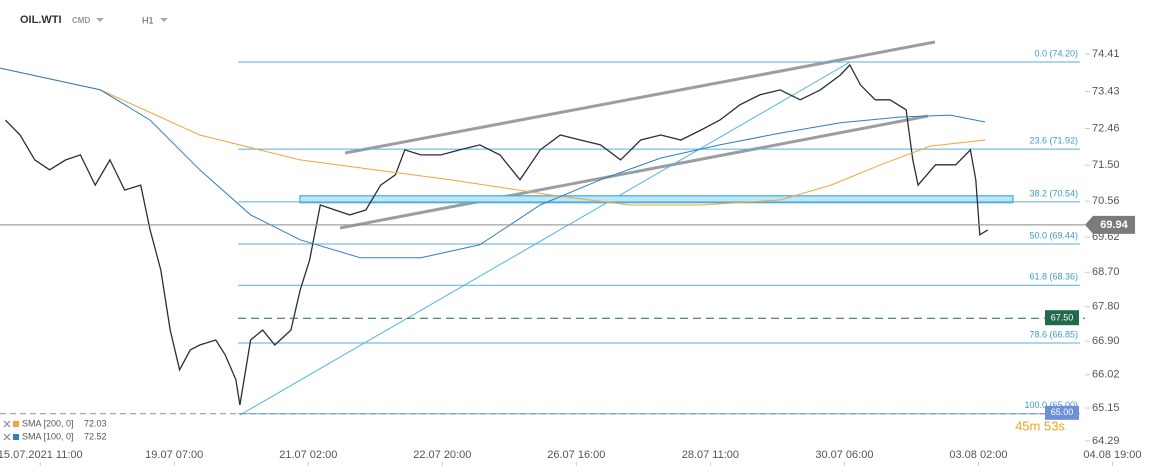  I want to click on x-tick-label: 04.08 19:00, so click(1112, 455).